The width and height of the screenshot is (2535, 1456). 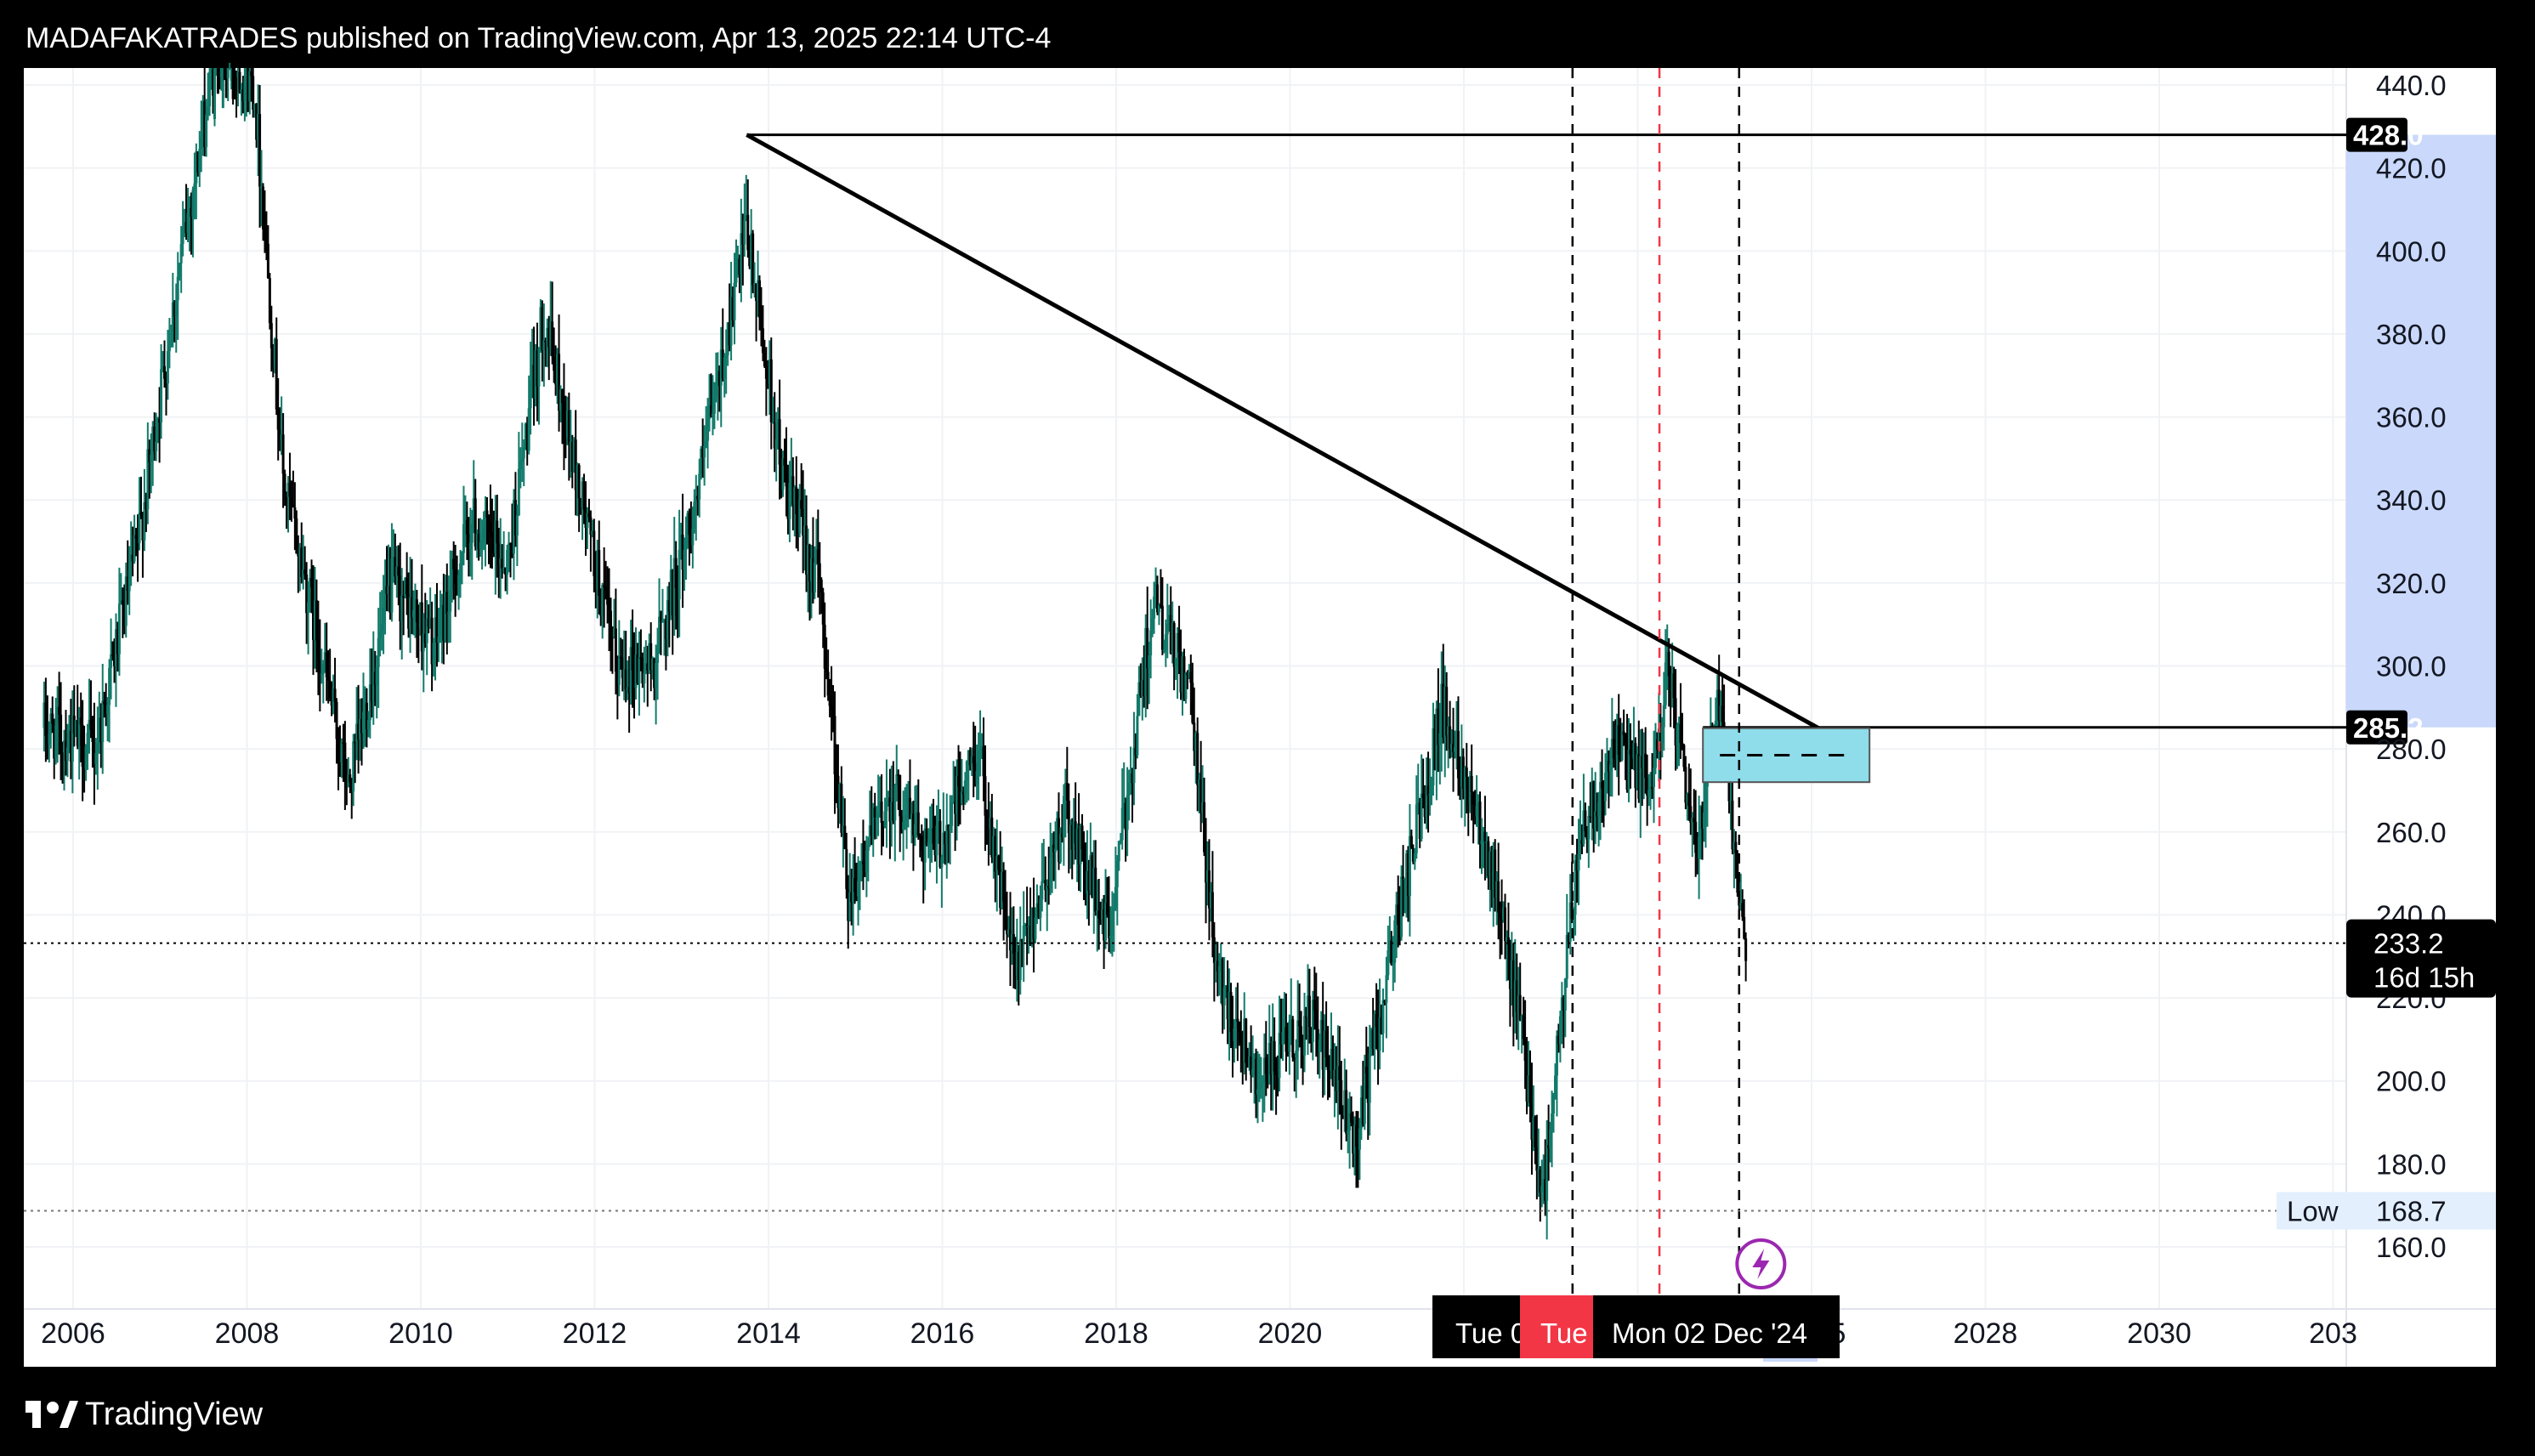 I want to click on tradingview-logo-icon, so click(x=52, y=1414).